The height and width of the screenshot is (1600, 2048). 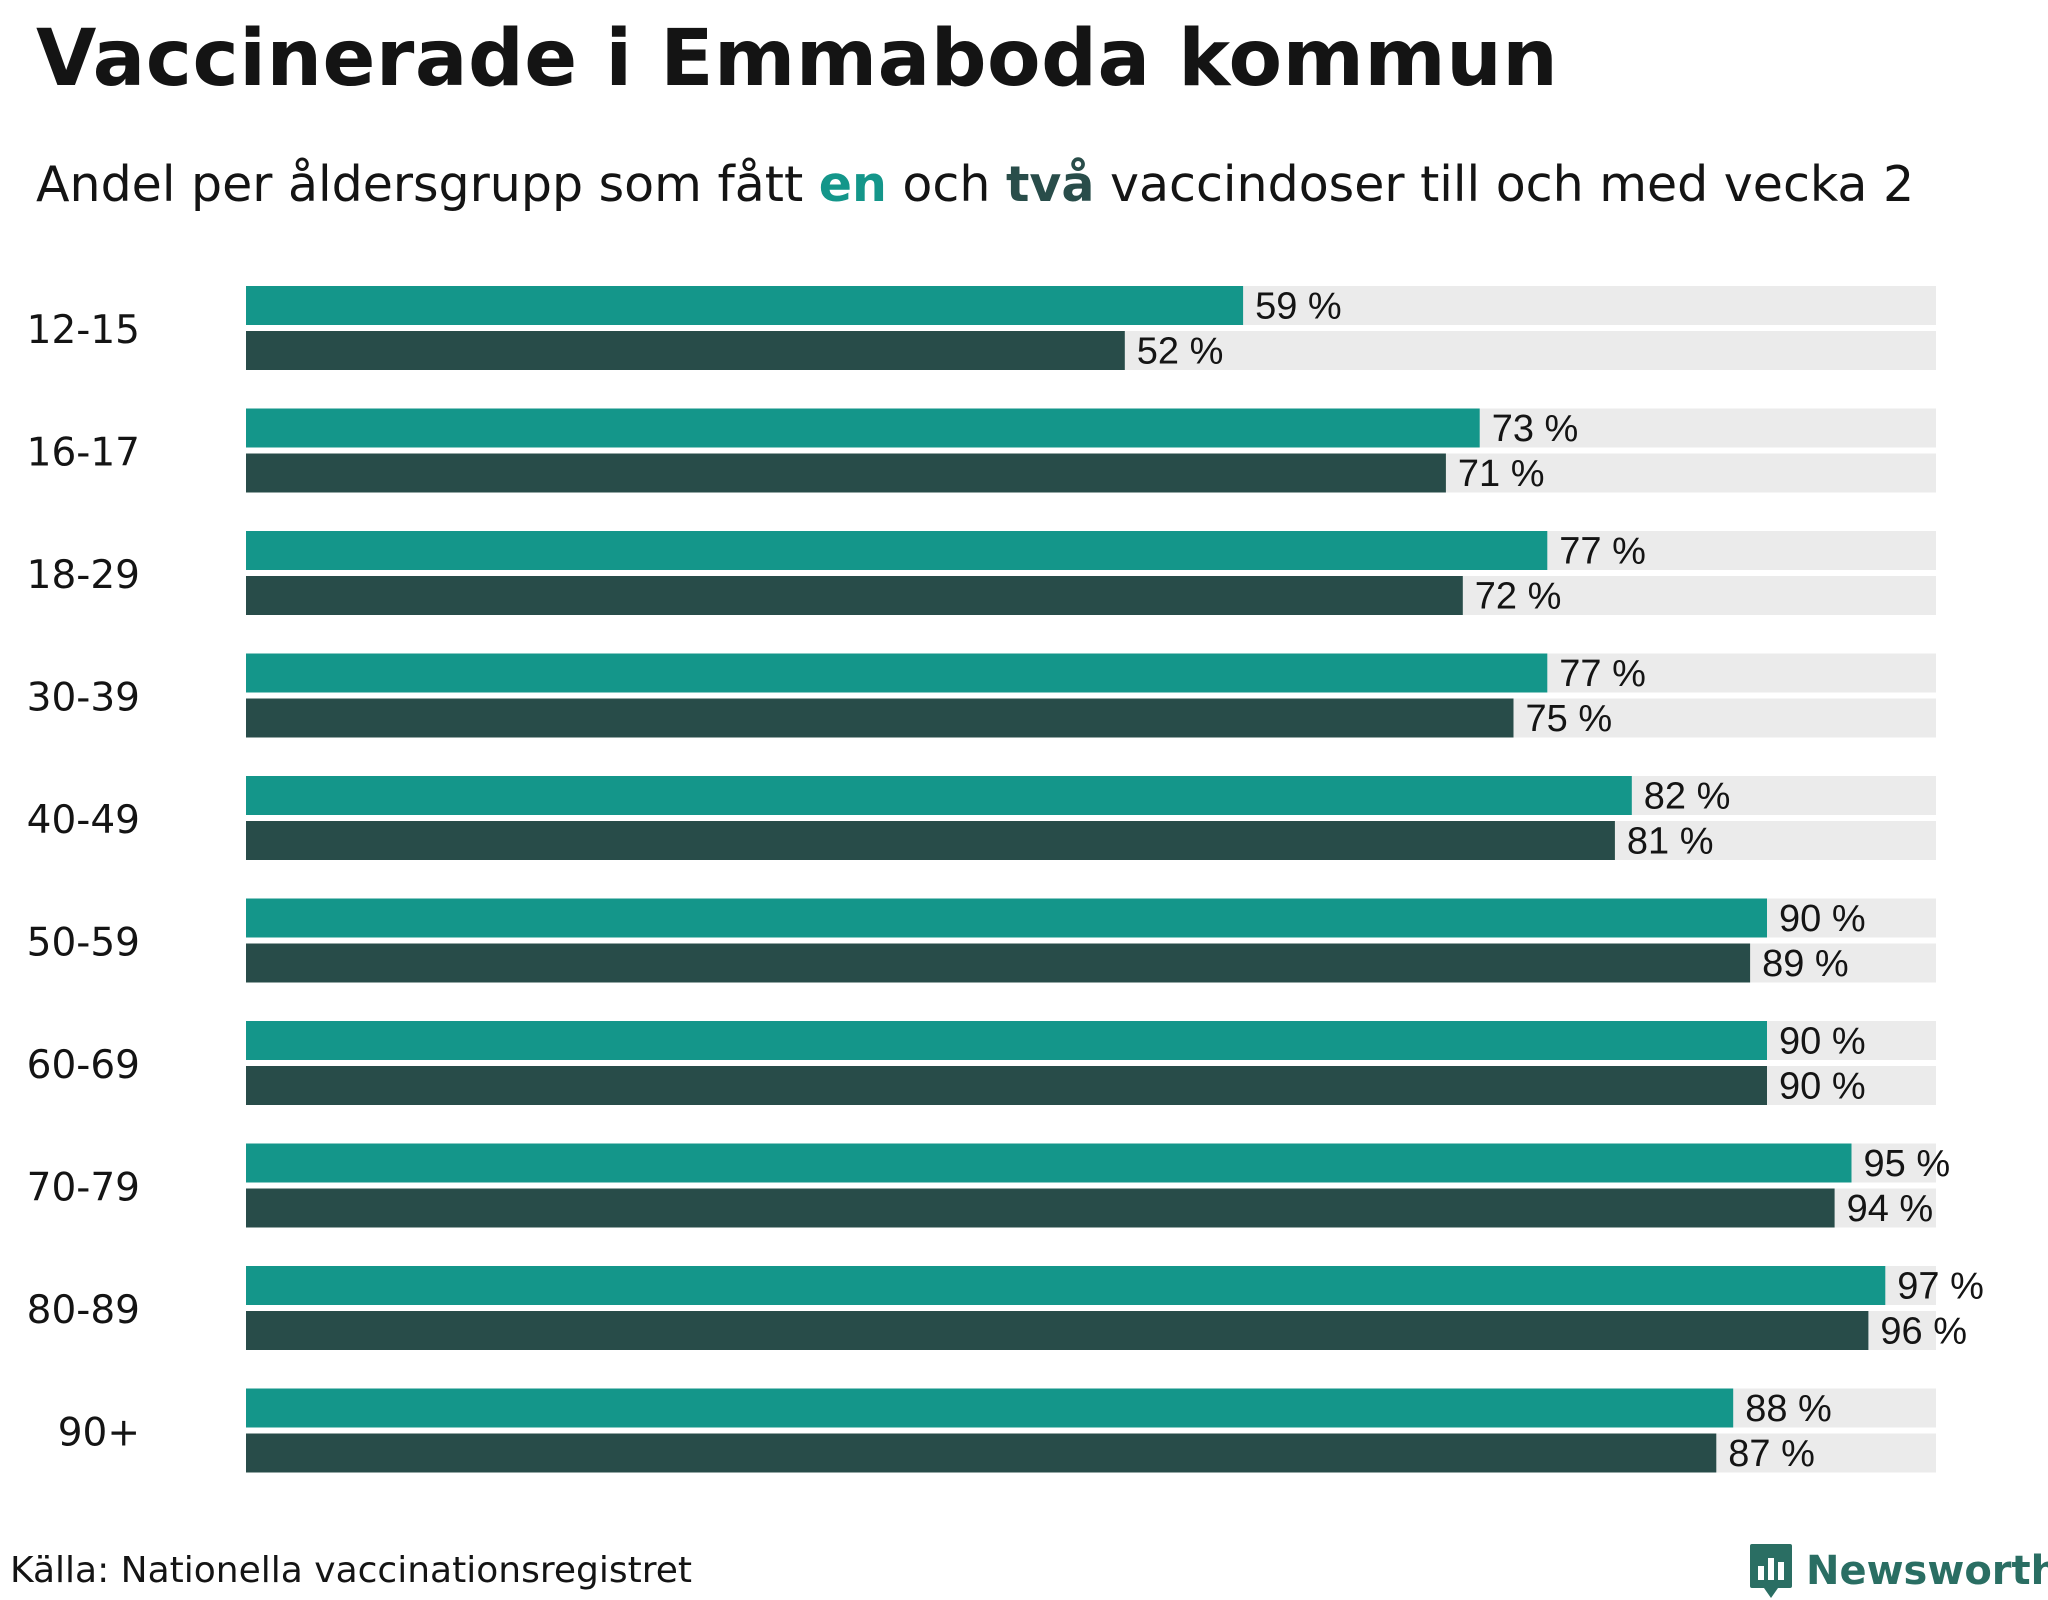 I want to click on category-label: 16-17, so click(x=83, y=453).